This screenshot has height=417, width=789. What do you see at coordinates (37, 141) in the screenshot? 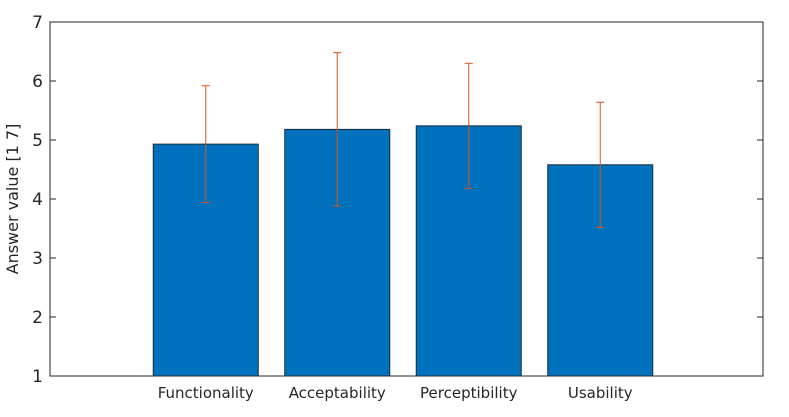
I see `y-tick-label-5: 5` at bounding box center [37, 141].